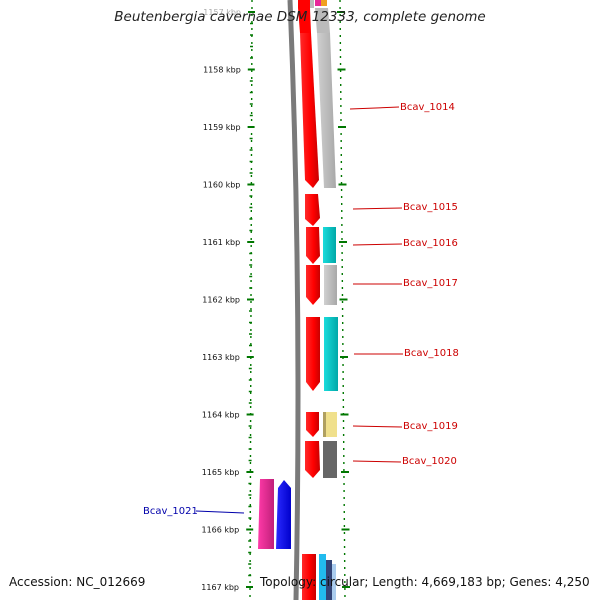  What do you see at coordinates (324, 3) in the screenshot?
I see `gene-top-orange` at bounding box center [324, 3].